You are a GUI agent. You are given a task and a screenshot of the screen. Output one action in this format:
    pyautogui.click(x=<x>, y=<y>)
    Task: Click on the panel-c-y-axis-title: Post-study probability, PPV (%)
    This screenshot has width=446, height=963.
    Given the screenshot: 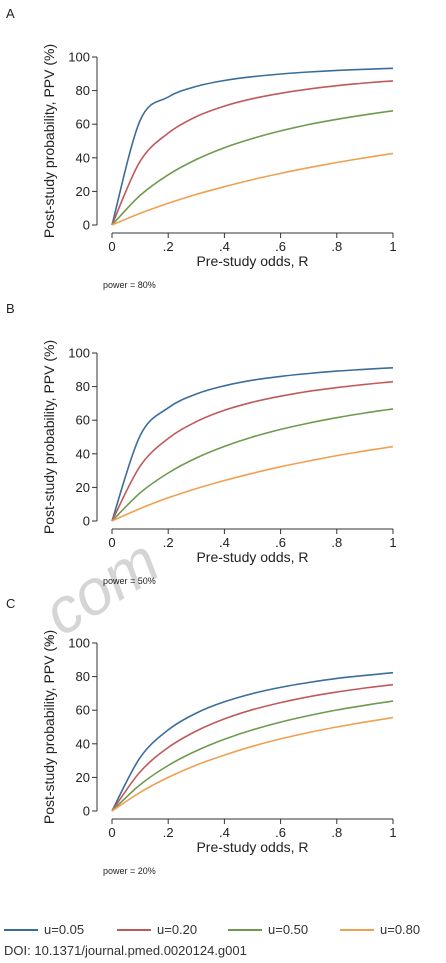 What is the action you would take?
    pyautogui.click(x=49, y=727)
    